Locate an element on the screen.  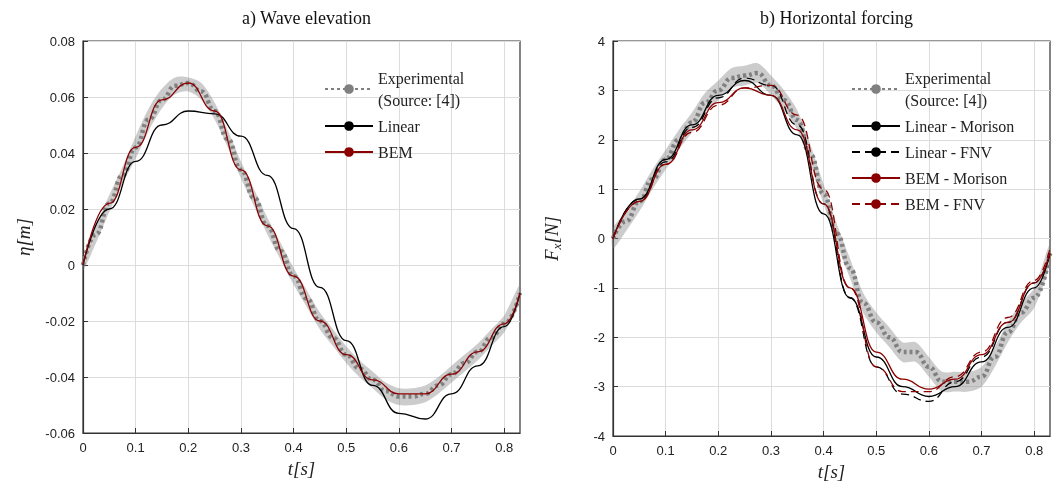
y-tick-label: -3 is located at coordinates (599, 387).